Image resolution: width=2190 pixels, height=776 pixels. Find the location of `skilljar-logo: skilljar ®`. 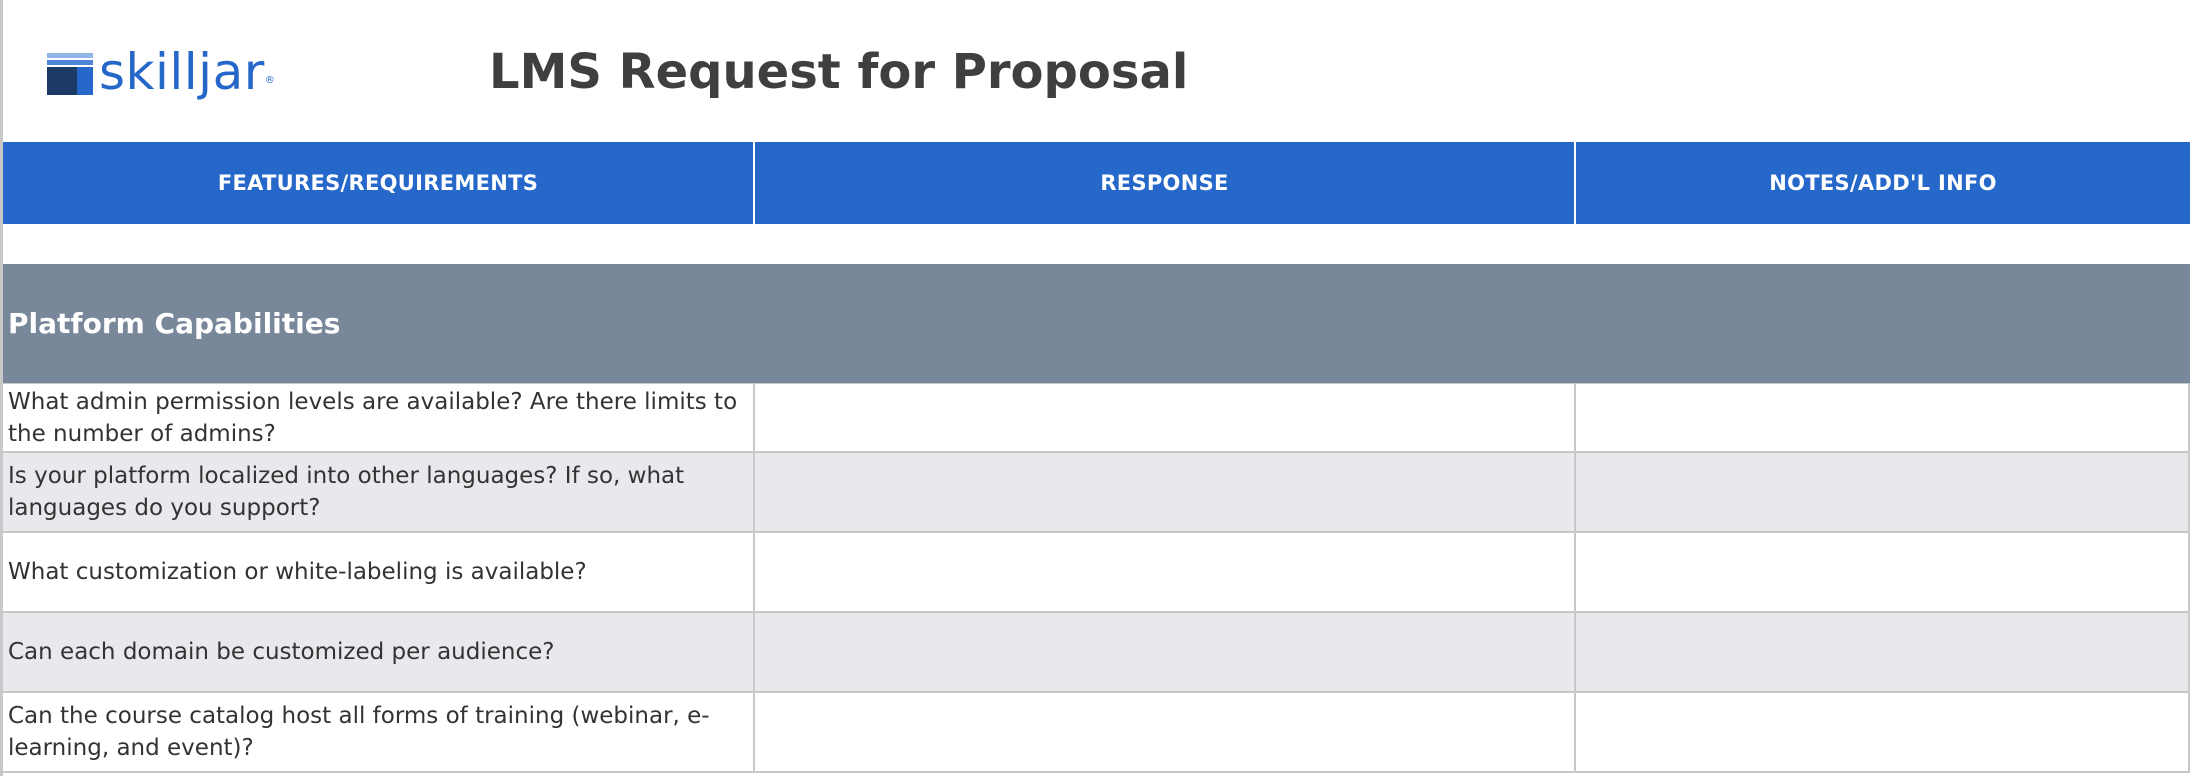

skilljar-logo: skilljar ® is located at coordinates (161, 74).